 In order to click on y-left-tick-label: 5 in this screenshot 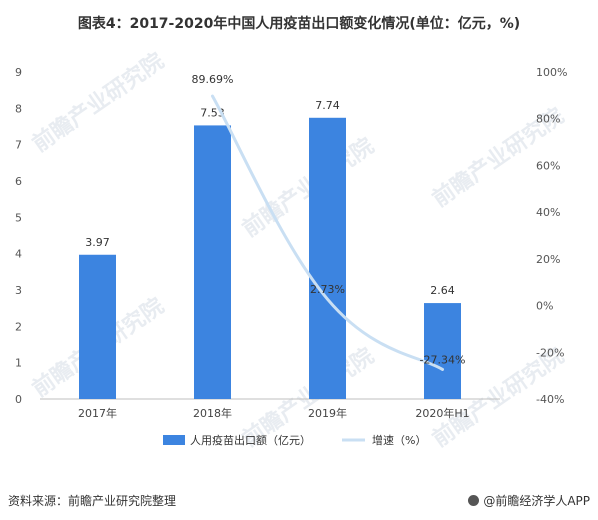, I will do `click(18, 217)`.